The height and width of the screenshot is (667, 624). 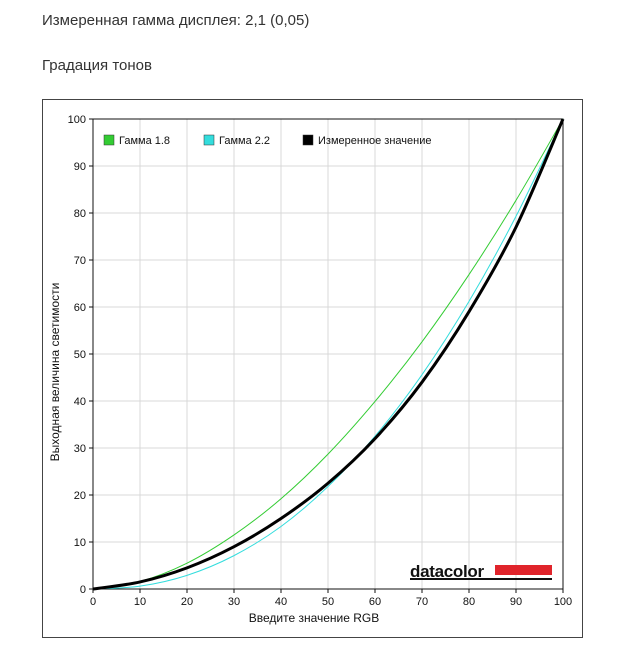 What do you see at coordinates (80, 543) in the screenshot?
I see `y-tick-label: 10` at bounding box center [80, 543].